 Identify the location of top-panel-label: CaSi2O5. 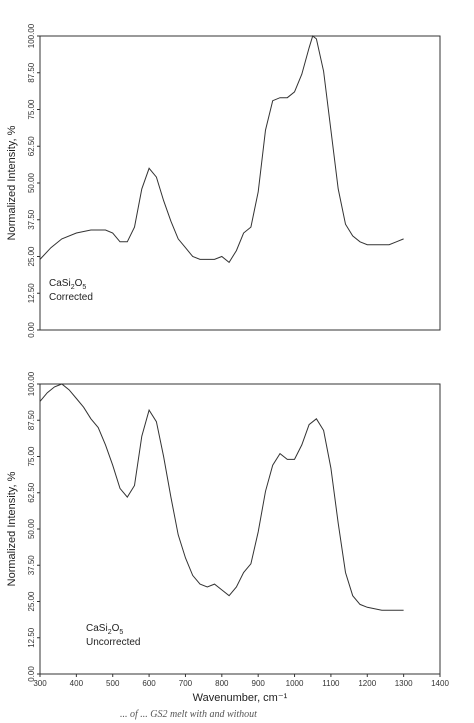
(67, 284).